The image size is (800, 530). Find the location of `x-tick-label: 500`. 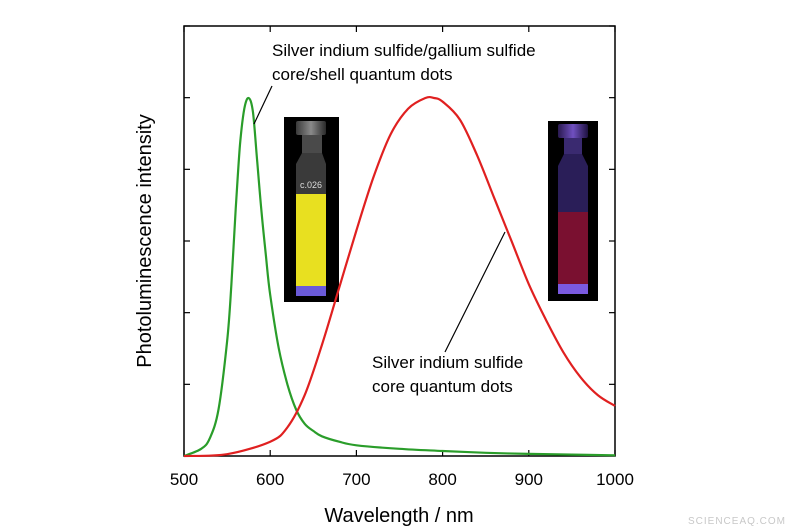

x-tick-label: 500 is located at coordinates (184, 479).